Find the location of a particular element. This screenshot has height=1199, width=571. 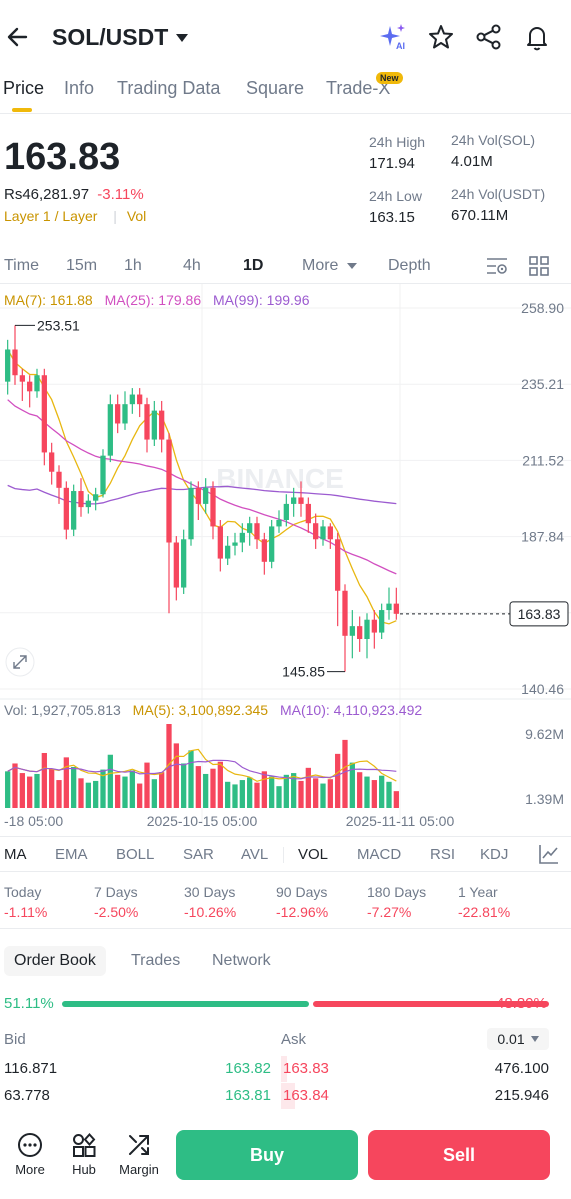

ai-sparkle-icon: AI is located at coordinates (393, 37).